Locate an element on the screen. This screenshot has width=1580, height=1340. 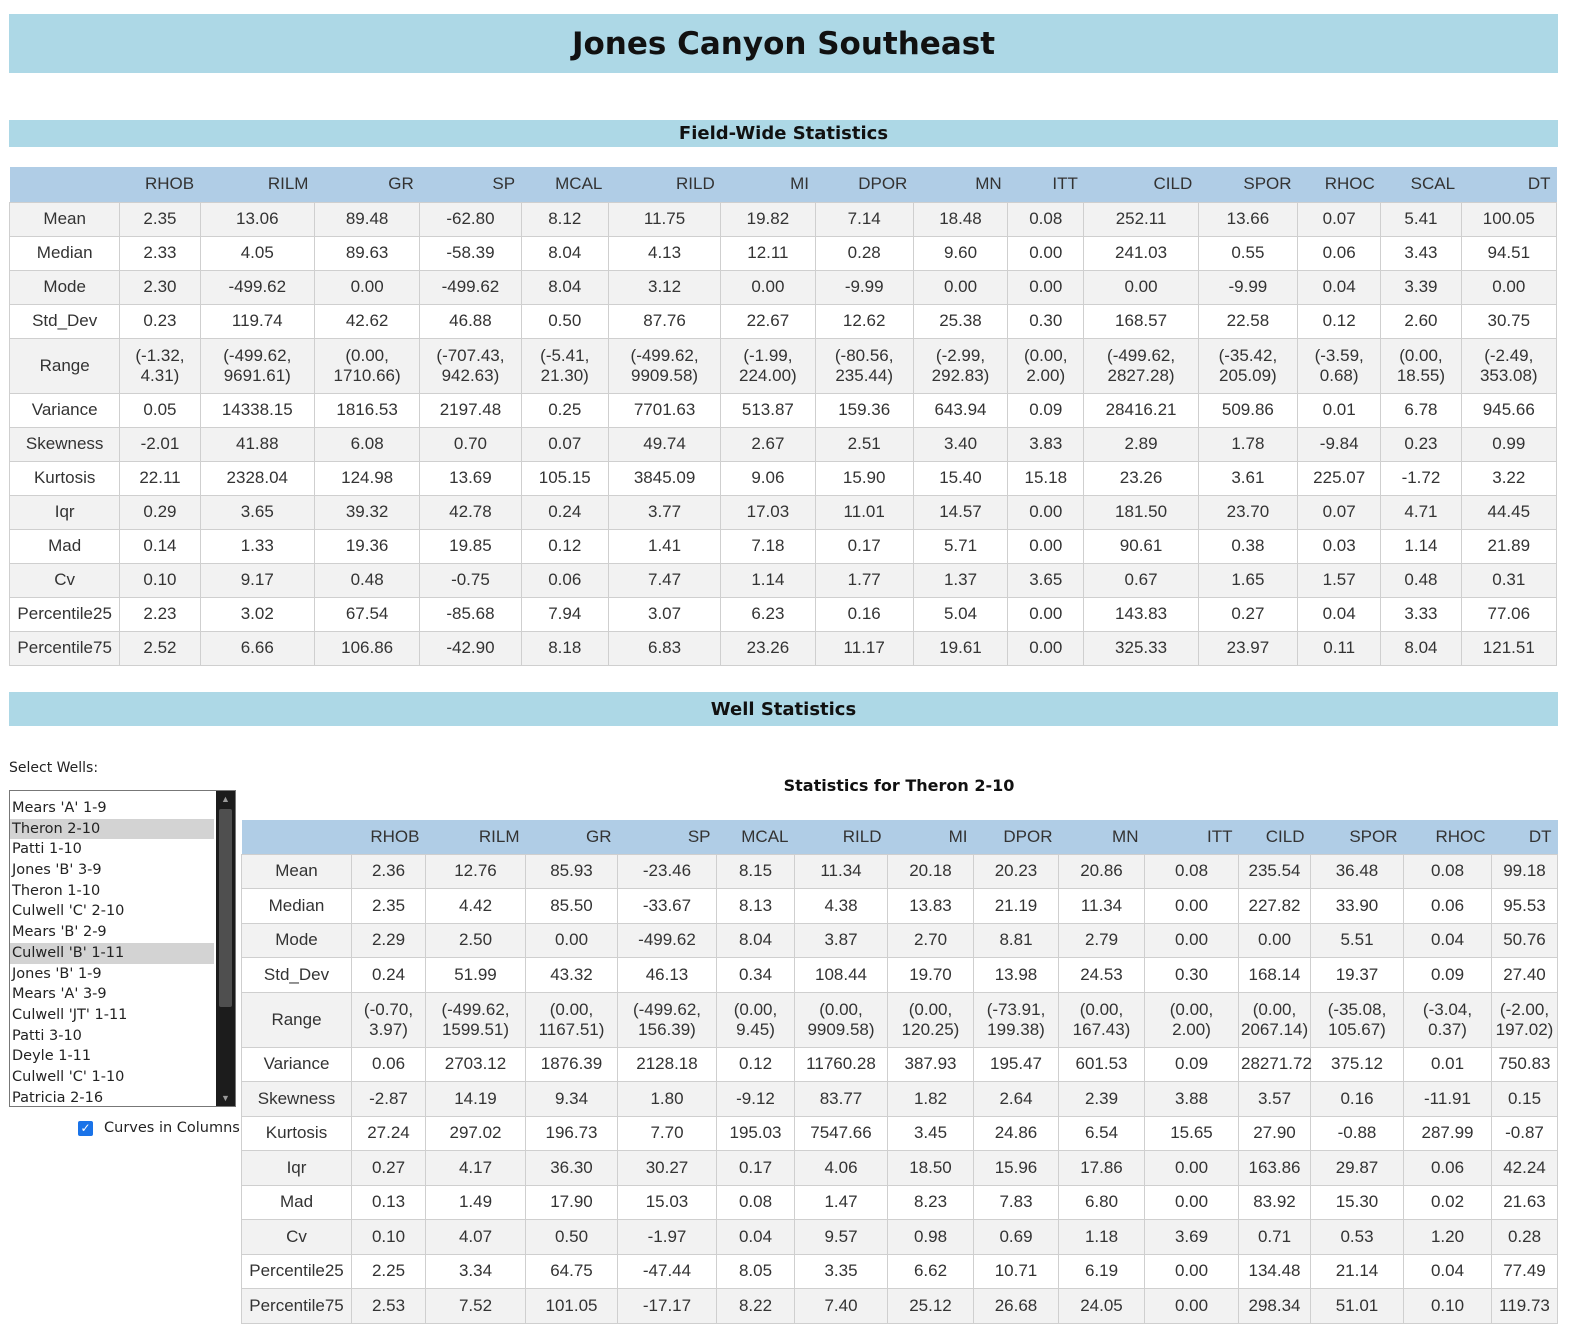
scroll-up-arrow-icon: ▲ is located at coordinates (225, 799).